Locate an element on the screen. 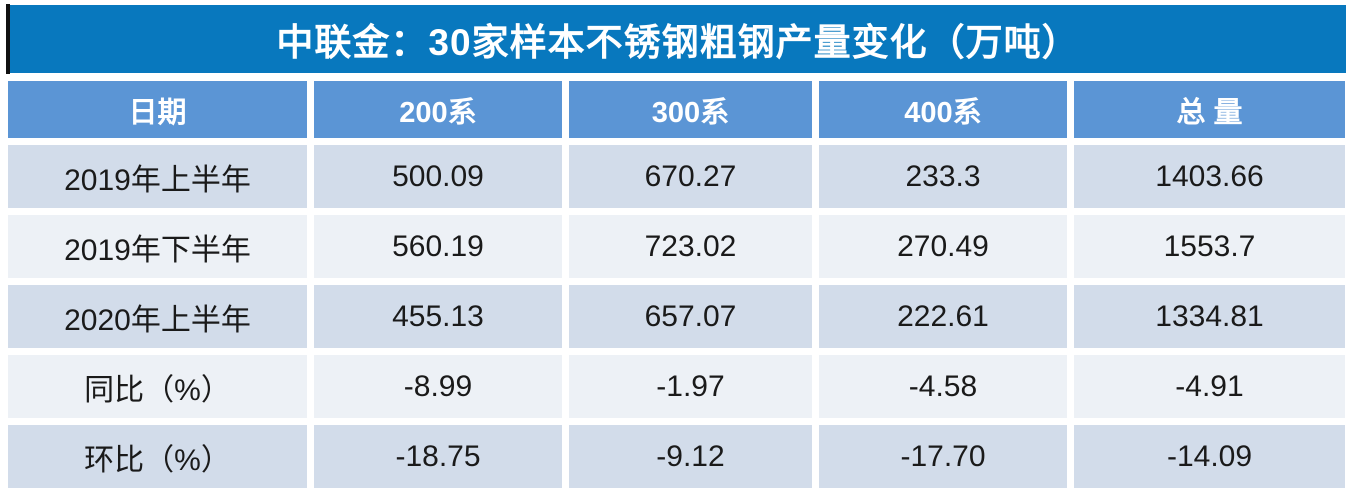  data-cell: -4.58 is located at coordinates (943, 386).